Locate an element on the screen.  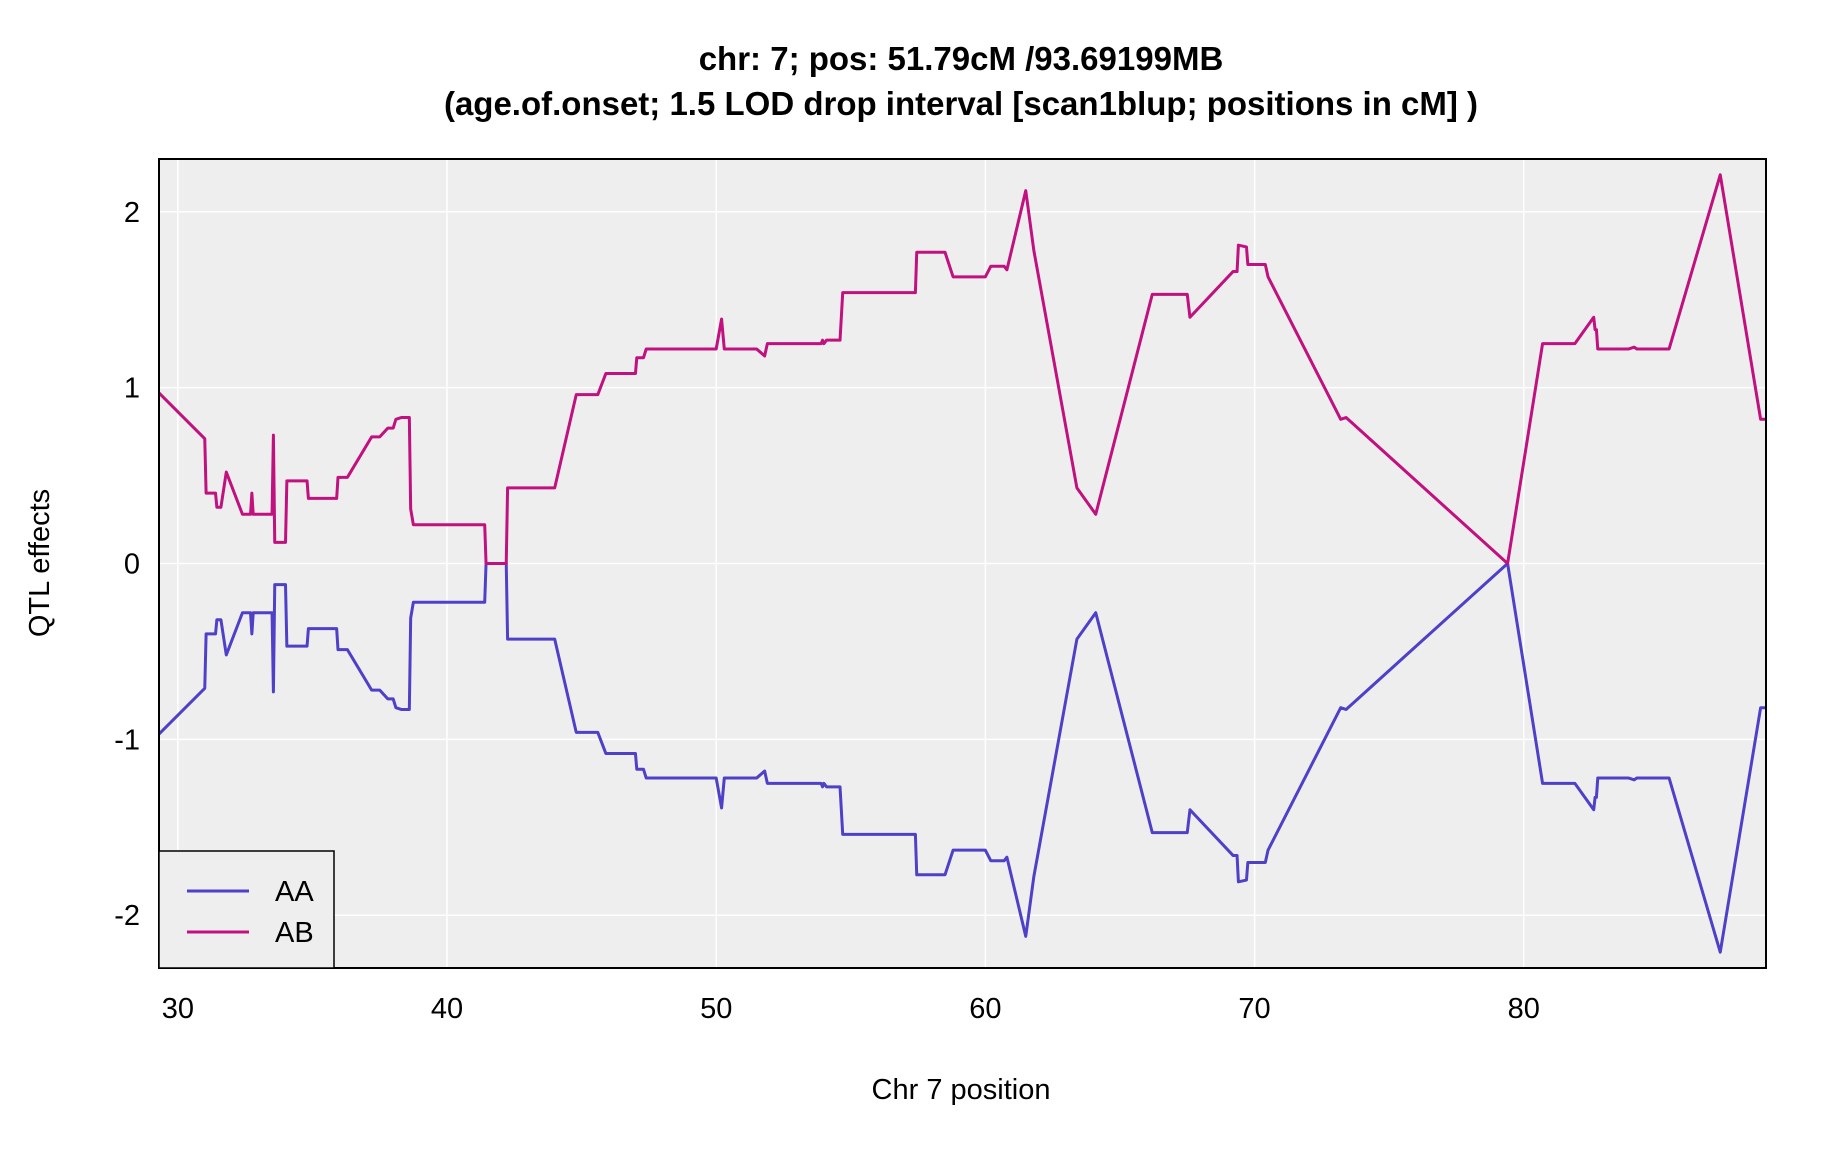
y-tick-label: 0 is located at coordinates (132, 565).